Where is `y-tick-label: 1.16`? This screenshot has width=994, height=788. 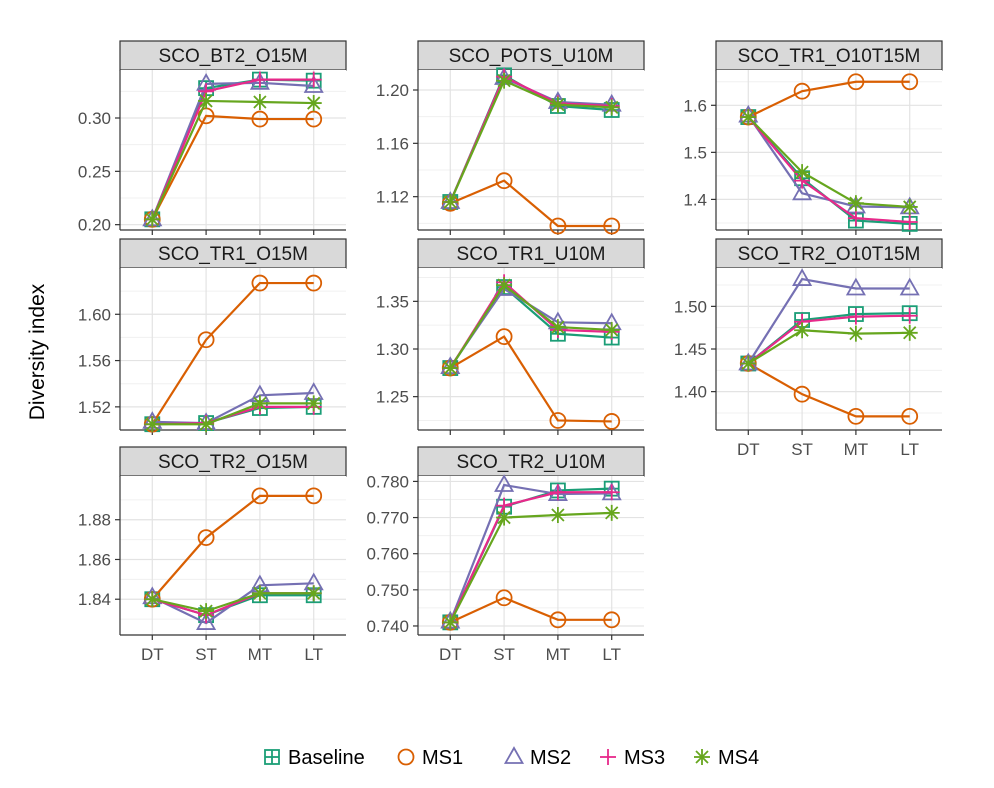
y-tick-label: 1.16 is located at coordinates (392, 143).